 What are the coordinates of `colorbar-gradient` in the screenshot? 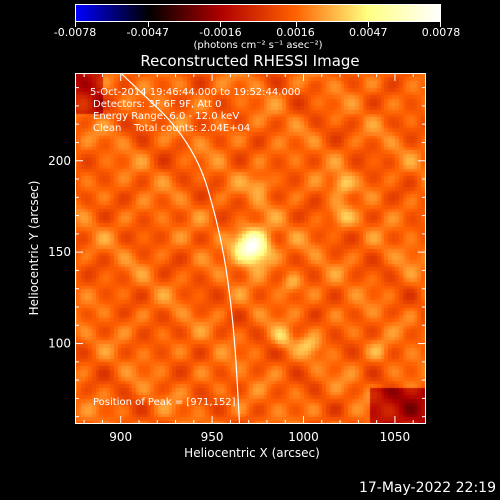 It's located at (258, 13).